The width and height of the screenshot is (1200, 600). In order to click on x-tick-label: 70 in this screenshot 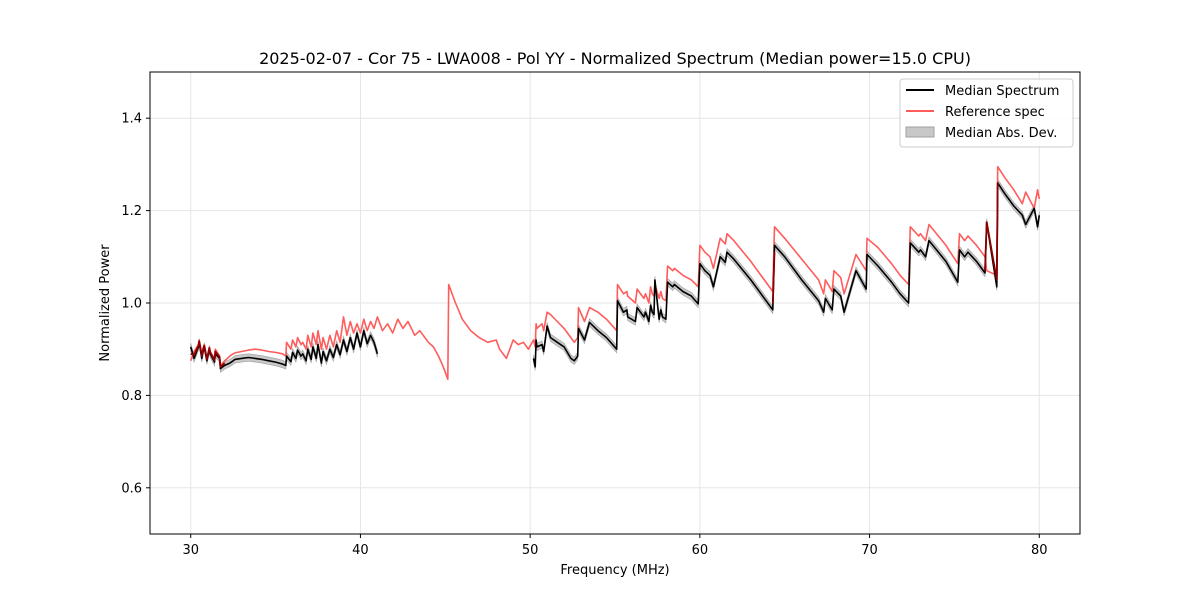, I will do `click(869, 550)`.